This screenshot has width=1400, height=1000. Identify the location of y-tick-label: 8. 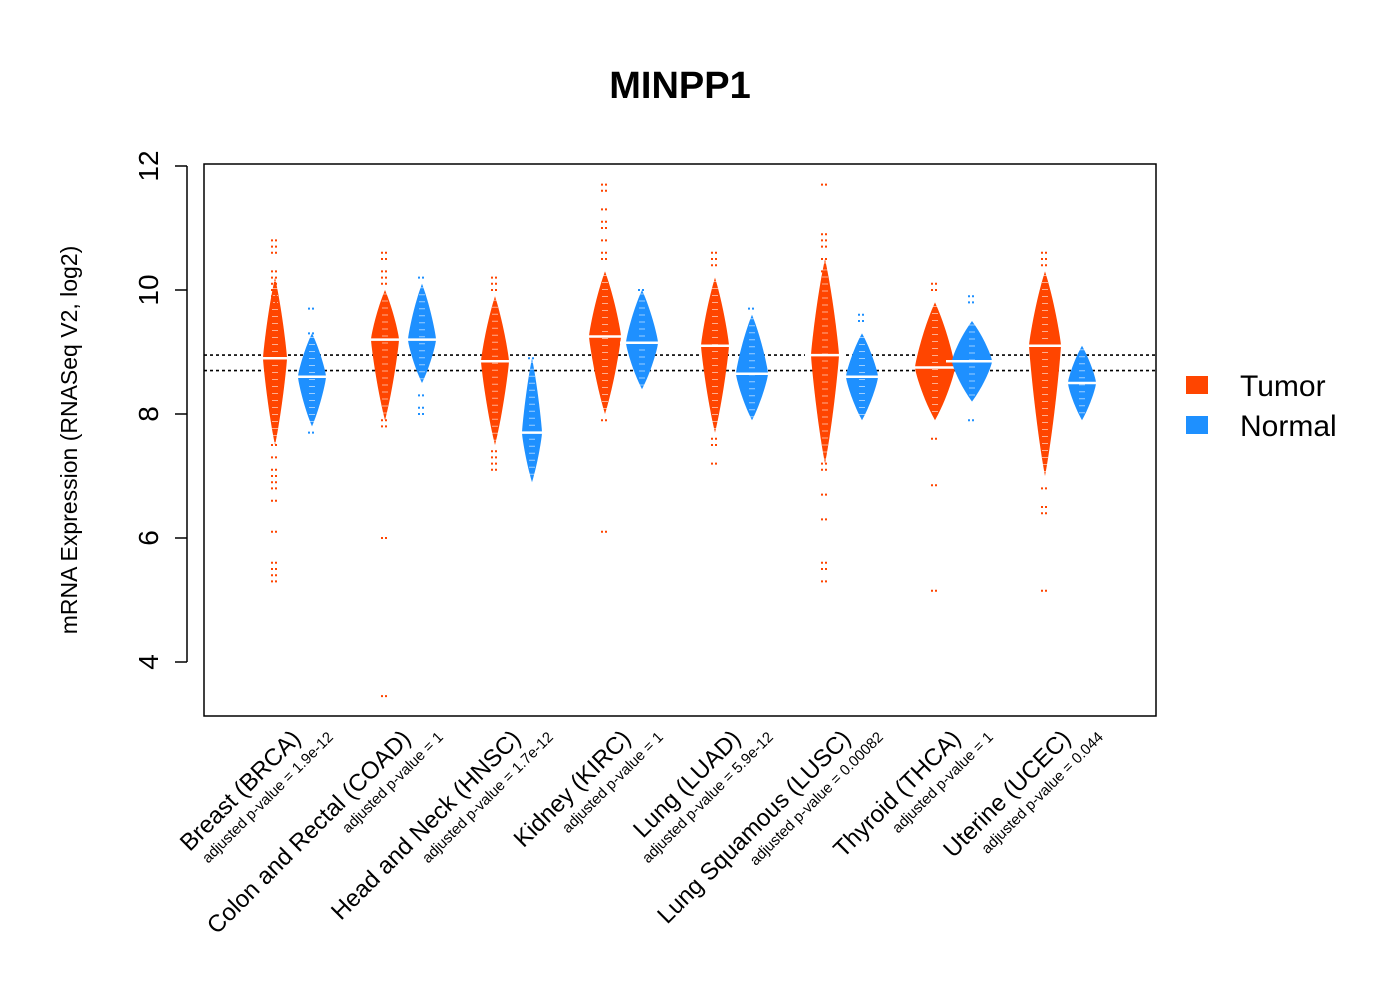
(148, 414).